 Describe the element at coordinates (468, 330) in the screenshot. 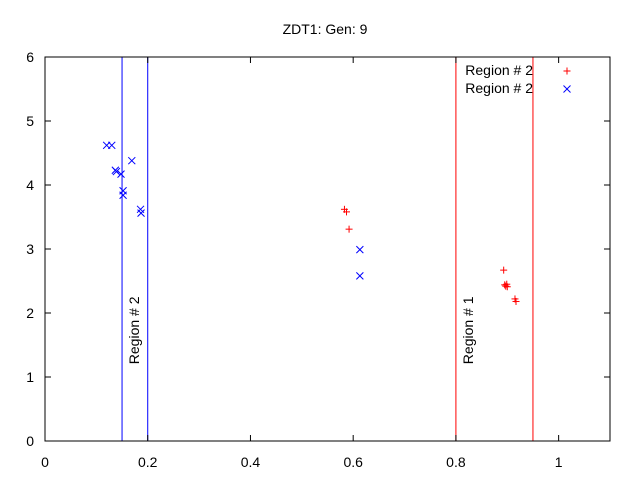

I see `region-label: Region # 1` at that location.